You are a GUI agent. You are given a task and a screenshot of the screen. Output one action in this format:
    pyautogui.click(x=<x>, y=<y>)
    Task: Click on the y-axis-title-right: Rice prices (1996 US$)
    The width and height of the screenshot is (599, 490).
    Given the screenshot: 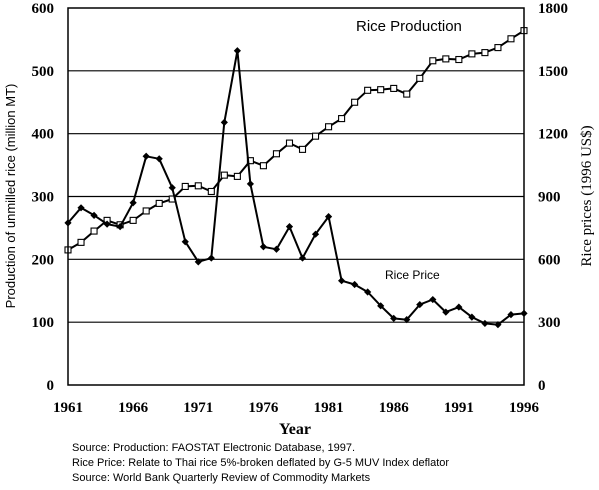 What is the action you would take?
    pyautogui.click(x=587, y=195)
    